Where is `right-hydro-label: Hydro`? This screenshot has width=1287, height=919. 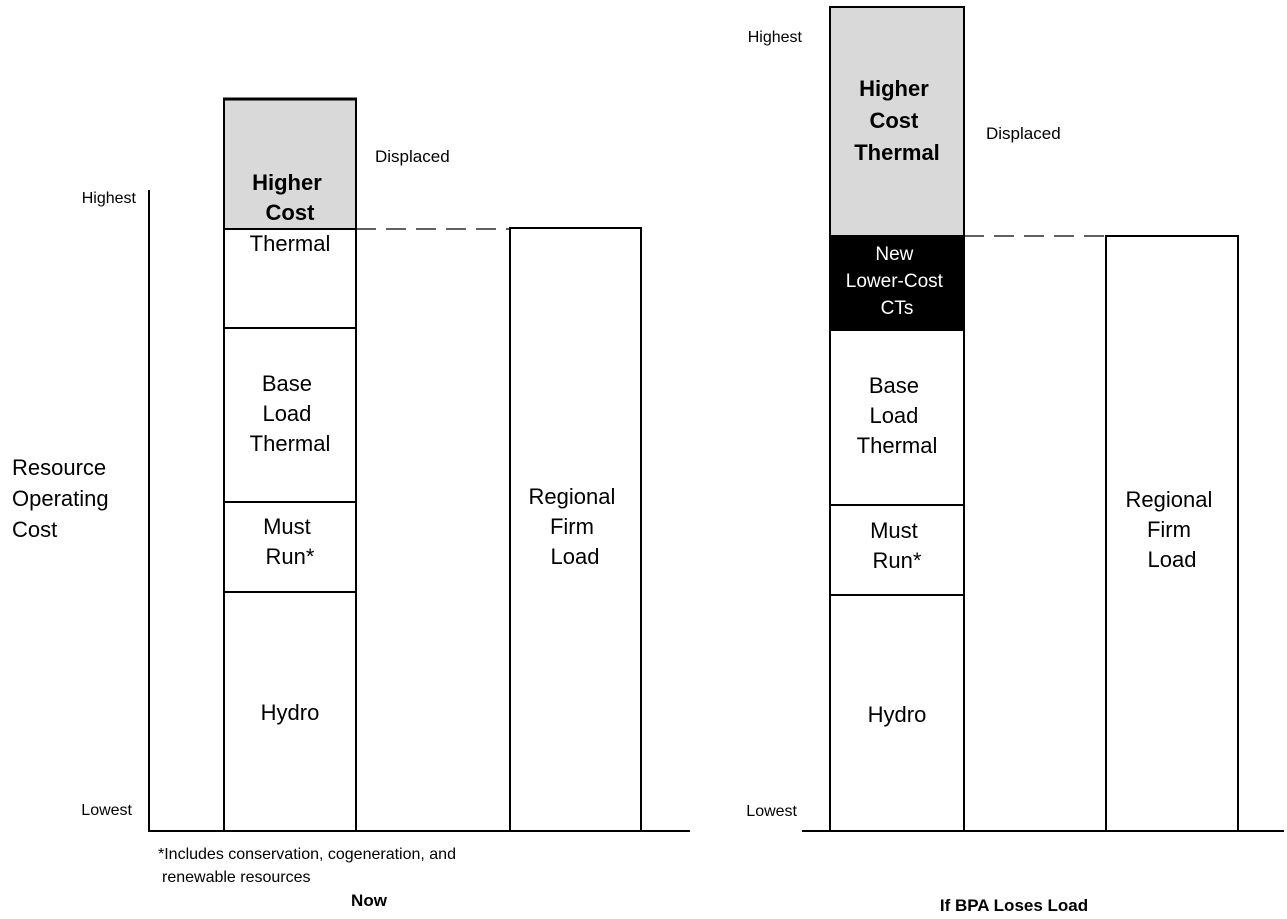
right-hydro-label: Hydro is located at coordinates (897, 714).